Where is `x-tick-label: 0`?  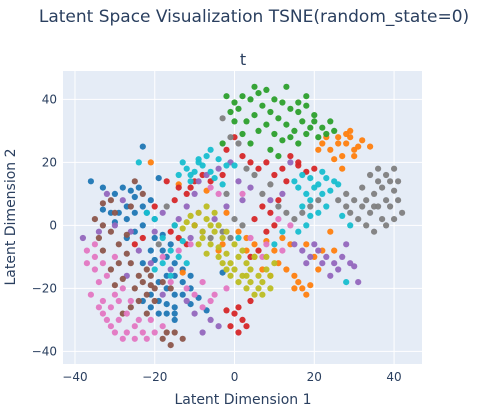 x-tick-label: 0 is located at coordinates (235, 377).